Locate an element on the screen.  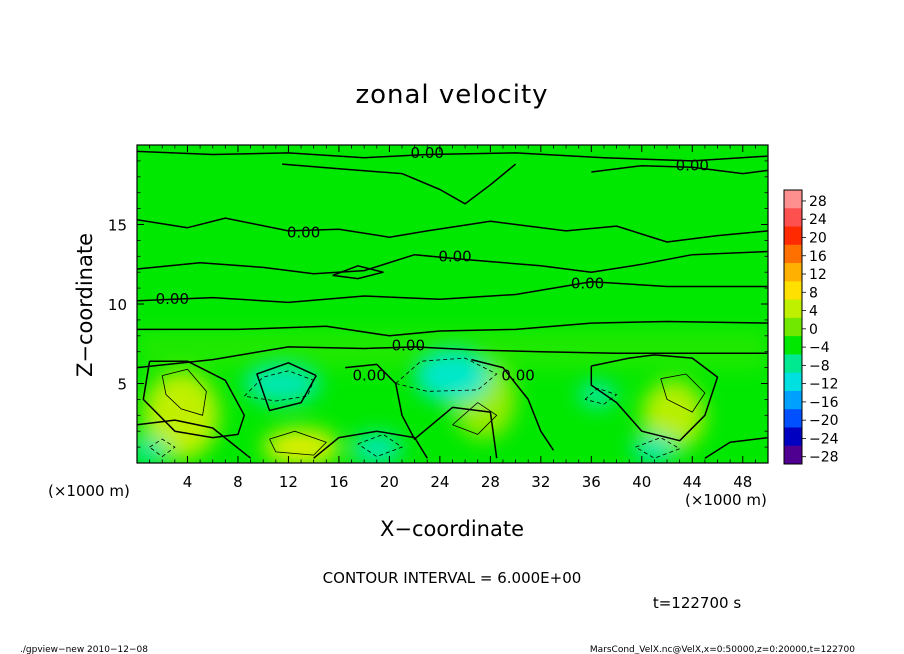
contour-label-3: 0.00 is located at coordinates (454, 256).